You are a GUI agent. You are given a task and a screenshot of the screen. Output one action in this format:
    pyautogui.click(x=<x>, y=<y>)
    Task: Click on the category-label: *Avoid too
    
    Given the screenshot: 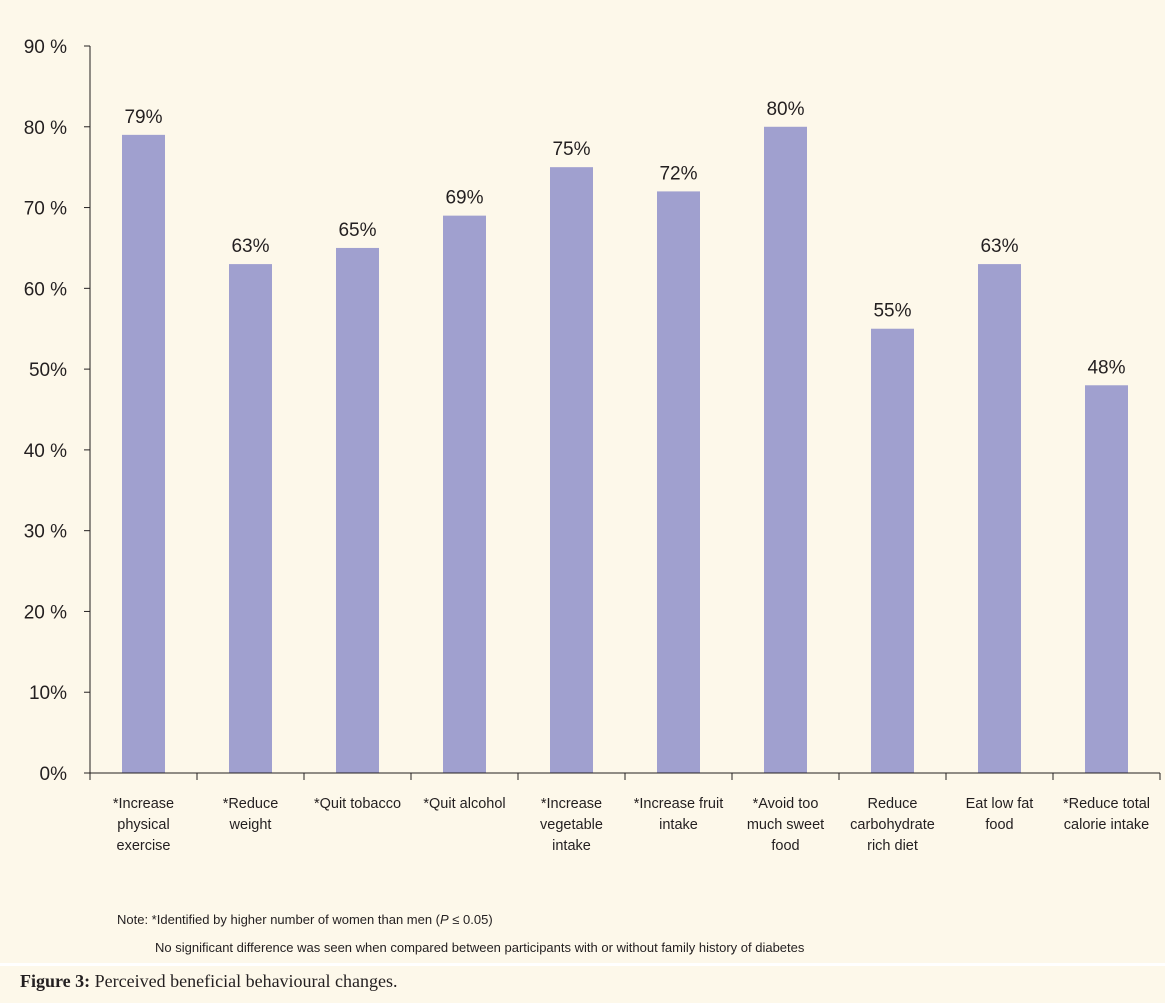 What is the action you would take?
    pyautogui.click(x=786, y=804)
    